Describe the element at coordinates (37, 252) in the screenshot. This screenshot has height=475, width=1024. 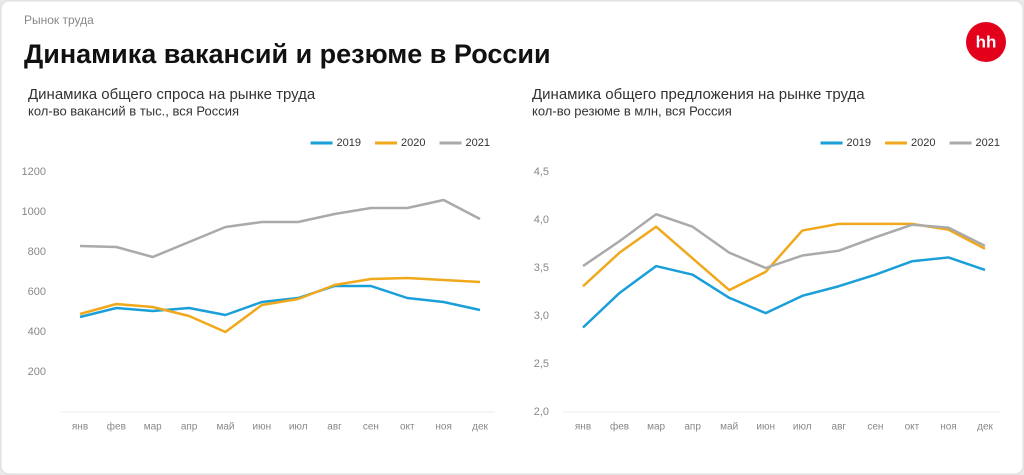
I see `y-tick-label: 800` at that location.